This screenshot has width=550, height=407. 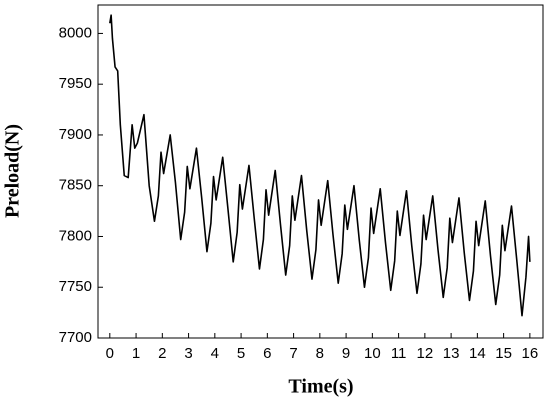 I want to click on y-tick-label: 7750, so click(x=75, y=286).